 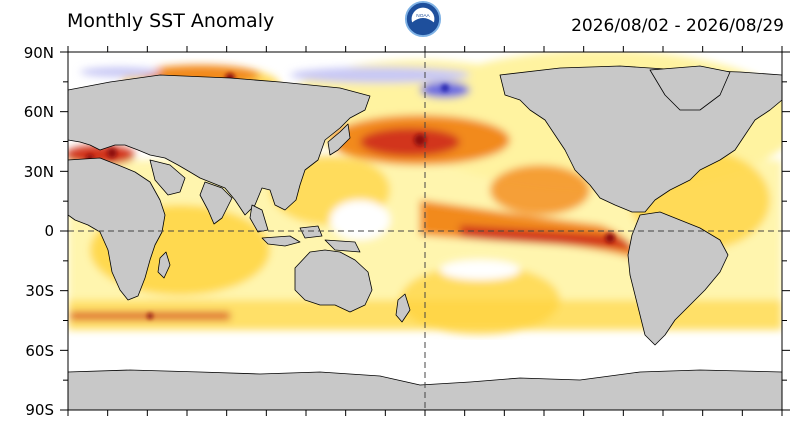 What do you see at coordinates (690, 88) in the screenshot?
I see `greenland` at bounding box center [690, 88].